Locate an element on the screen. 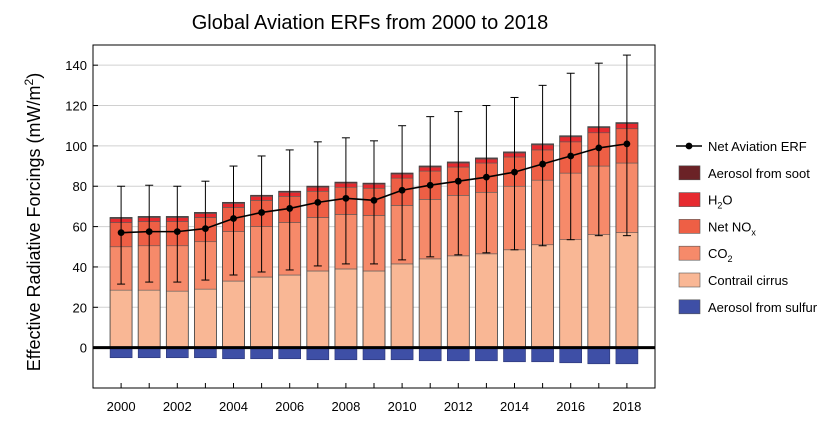  x-tick-label: 2000 is located at coordinates (121, 406).